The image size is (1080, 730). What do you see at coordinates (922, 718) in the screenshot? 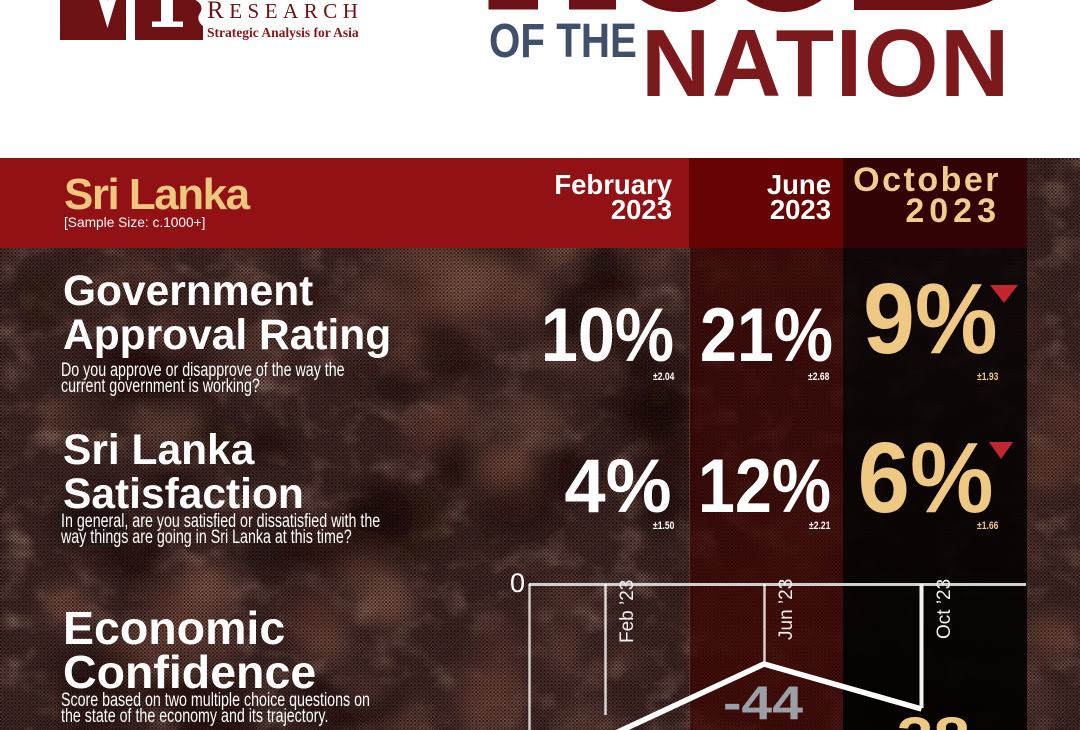
I see `svg-text: -38` at bounding box center [922, 718].